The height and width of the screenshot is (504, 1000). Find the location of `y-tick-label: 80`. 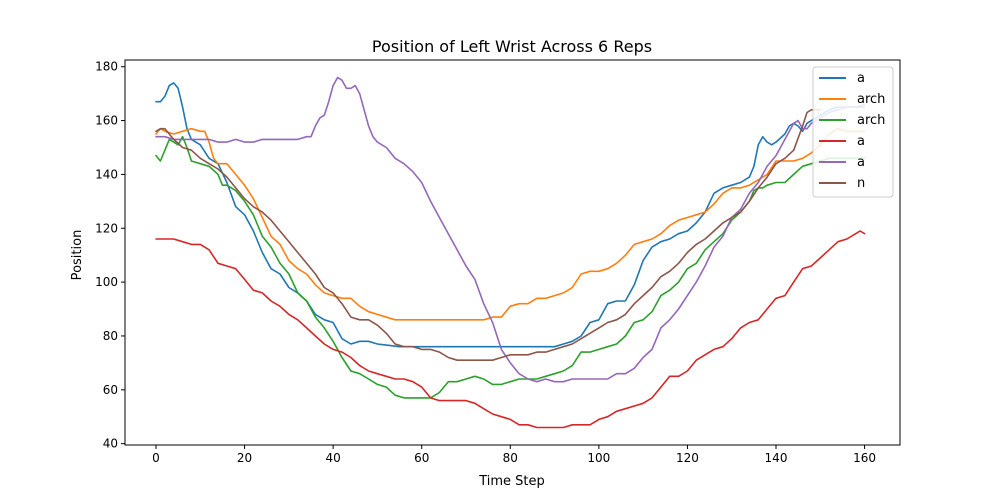

y-tick-label: 80 is located at coordinates (110, 336).